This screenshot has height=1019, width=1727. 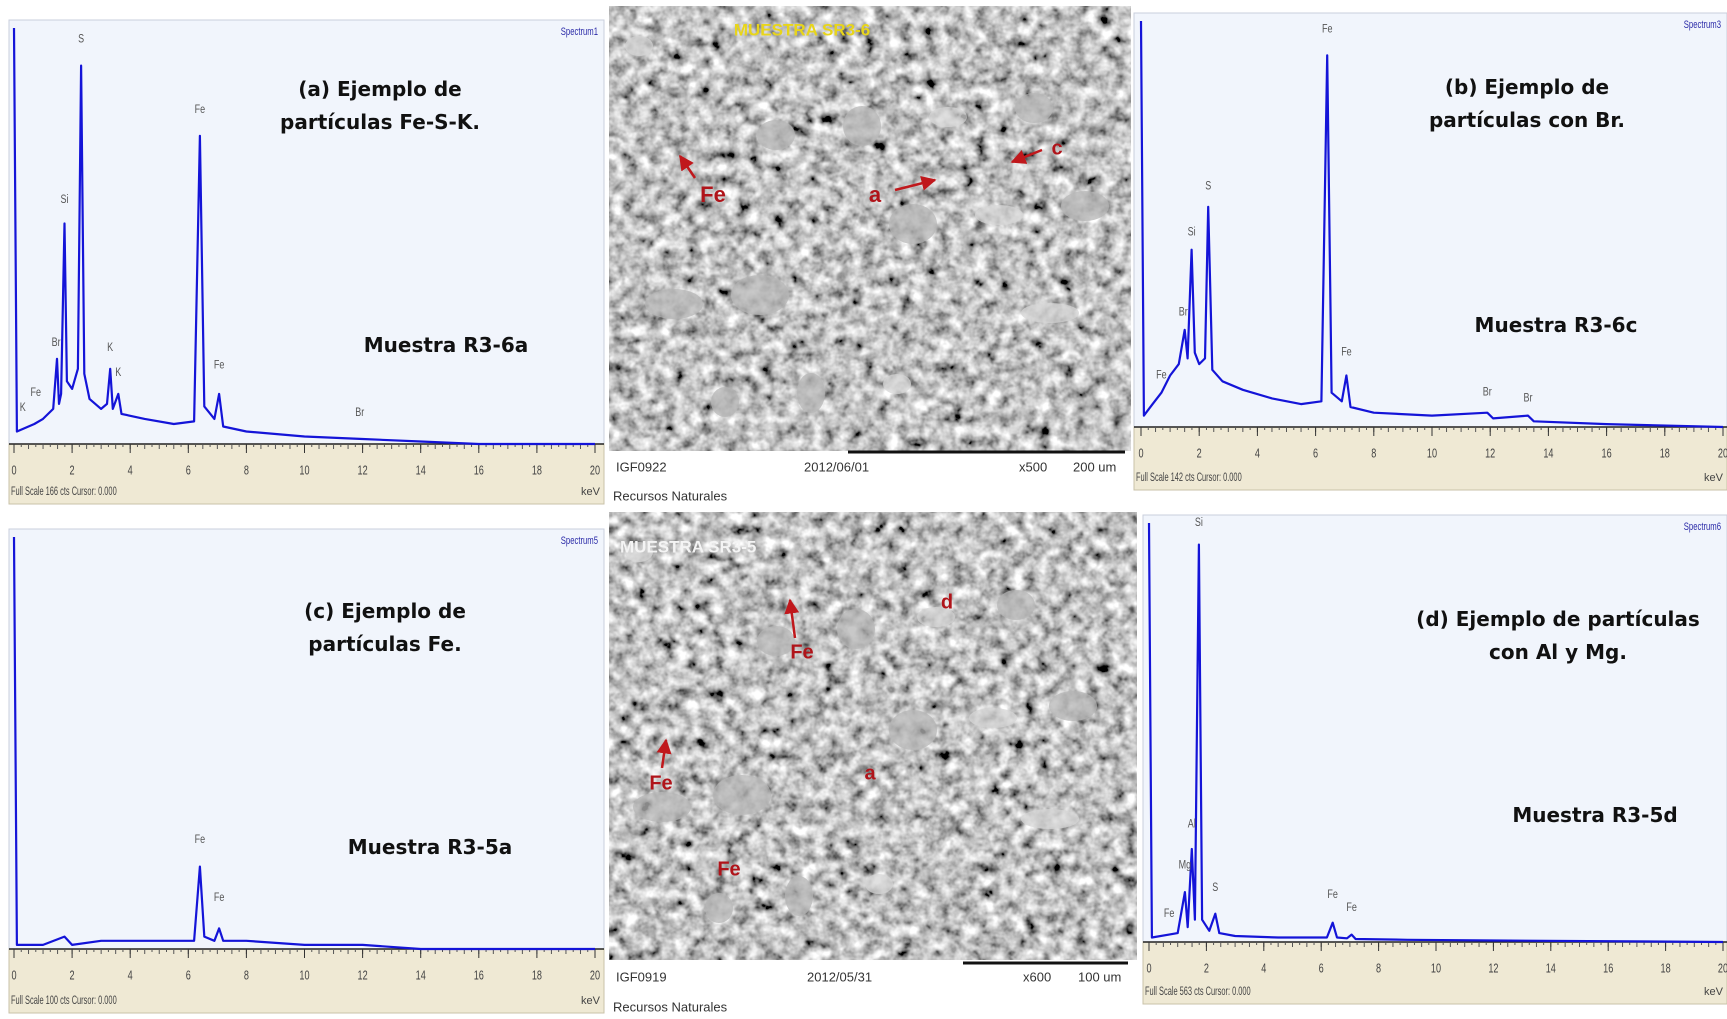 I want to click on sample-label: Muestra R3-6c, so click(x=1556, y=325).